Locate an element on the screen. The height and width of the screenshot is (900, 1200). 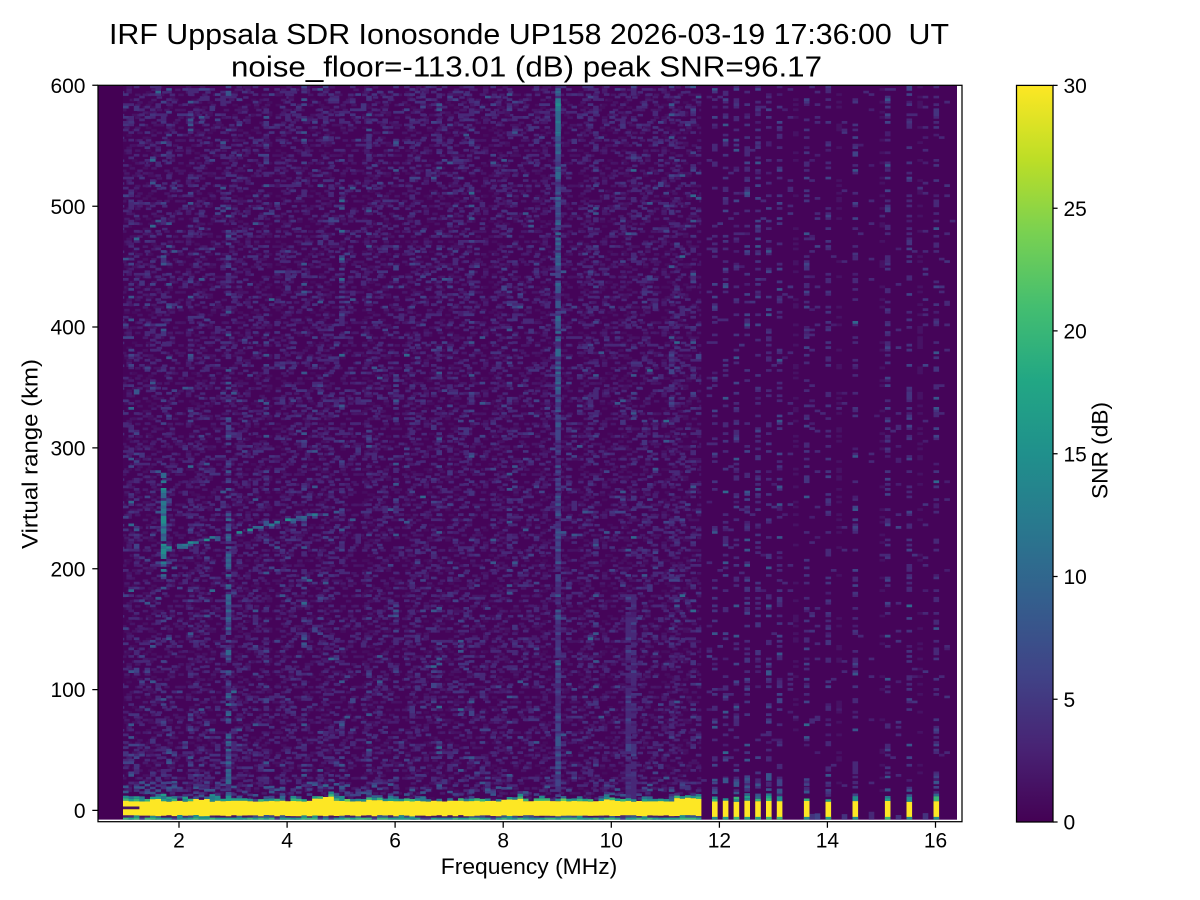
svg-text: 4 is located at coordinates (287, 841).